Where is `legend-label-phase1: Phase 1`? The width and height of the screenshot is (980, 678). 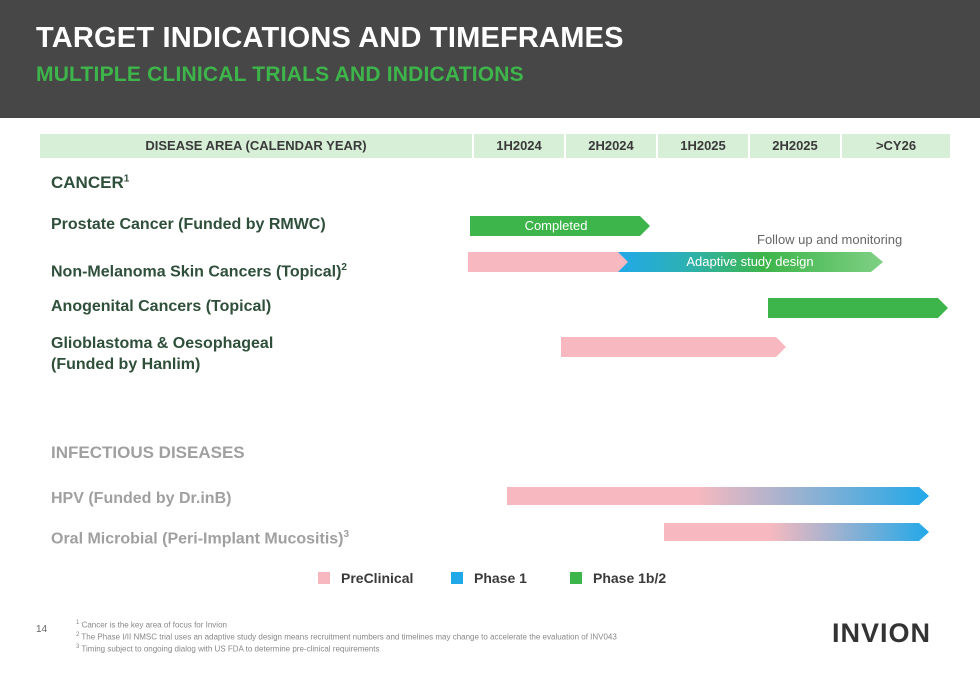 legend-label-phase1: Phase 1 is located at coordinates (500, 578).